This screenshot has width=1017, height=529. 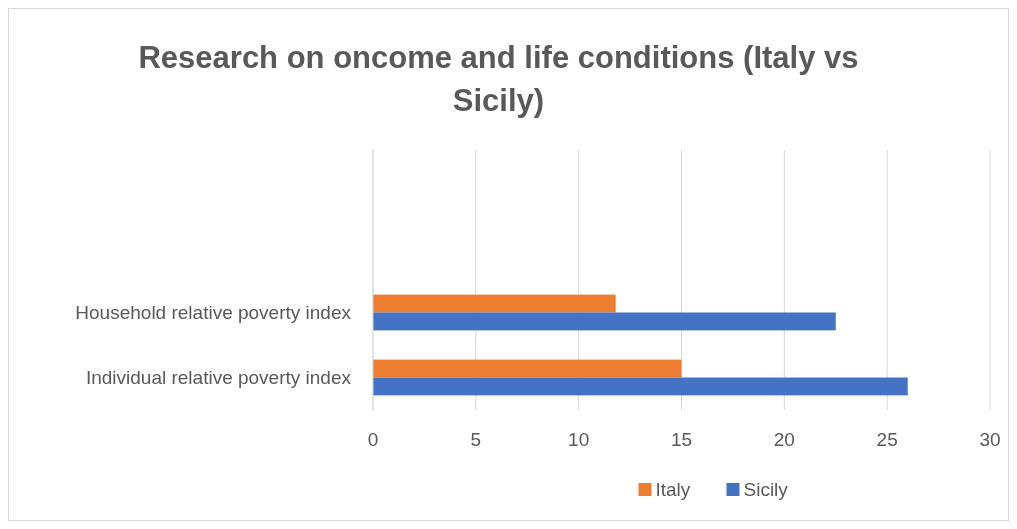 What do you see at coordinates (218, 377) in the screenshot?
I see `y-tick-label: Individual relative poverty index` at bounding box center [218, 377].